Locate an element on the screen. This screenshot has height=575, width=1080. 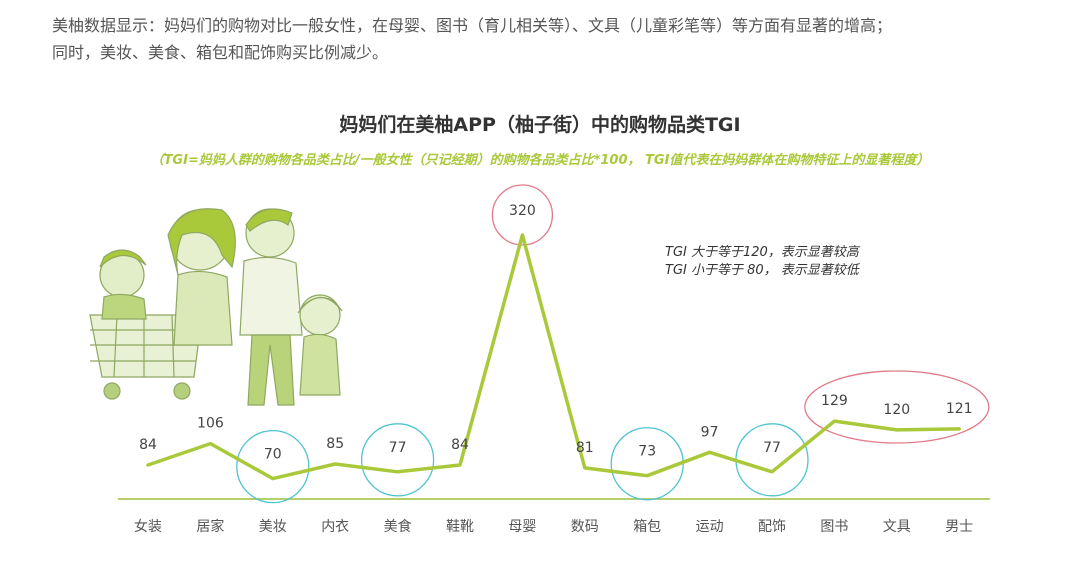
x-tick-label-美食: 美食 is located at coordinates (398, 526).